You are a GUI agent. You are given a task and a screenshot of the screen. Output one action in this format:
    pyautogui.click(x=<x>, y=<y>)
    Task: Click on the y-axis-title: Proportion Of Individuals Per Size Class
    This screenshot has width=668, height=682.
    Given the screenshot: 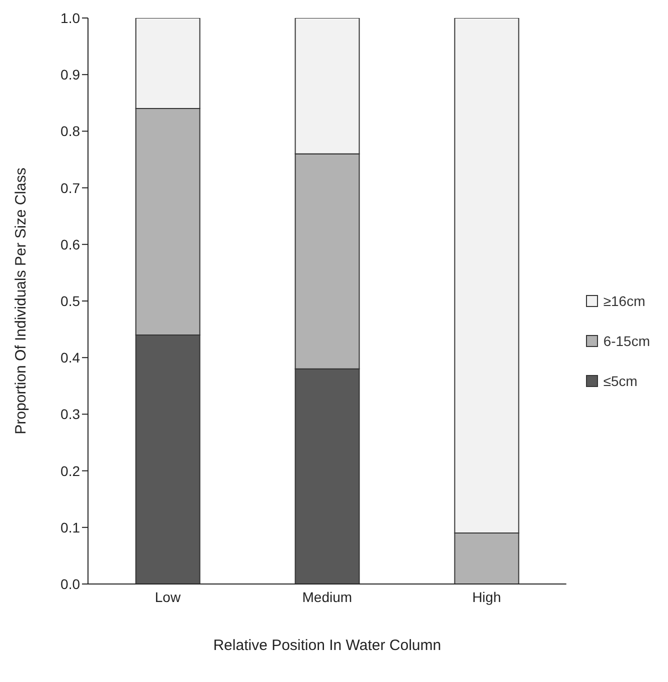 What is the action you would take?
    pyautogui.click(x=21, y=301)
    